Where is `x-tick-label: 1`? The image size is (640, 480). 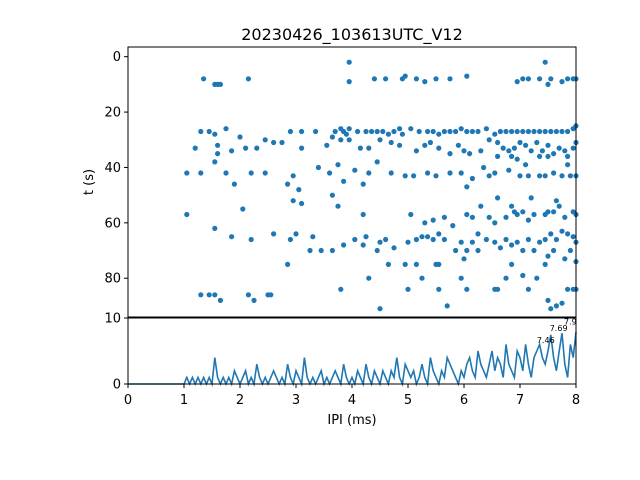
x-tick-label: 1 is located at coordinates (184, 400).